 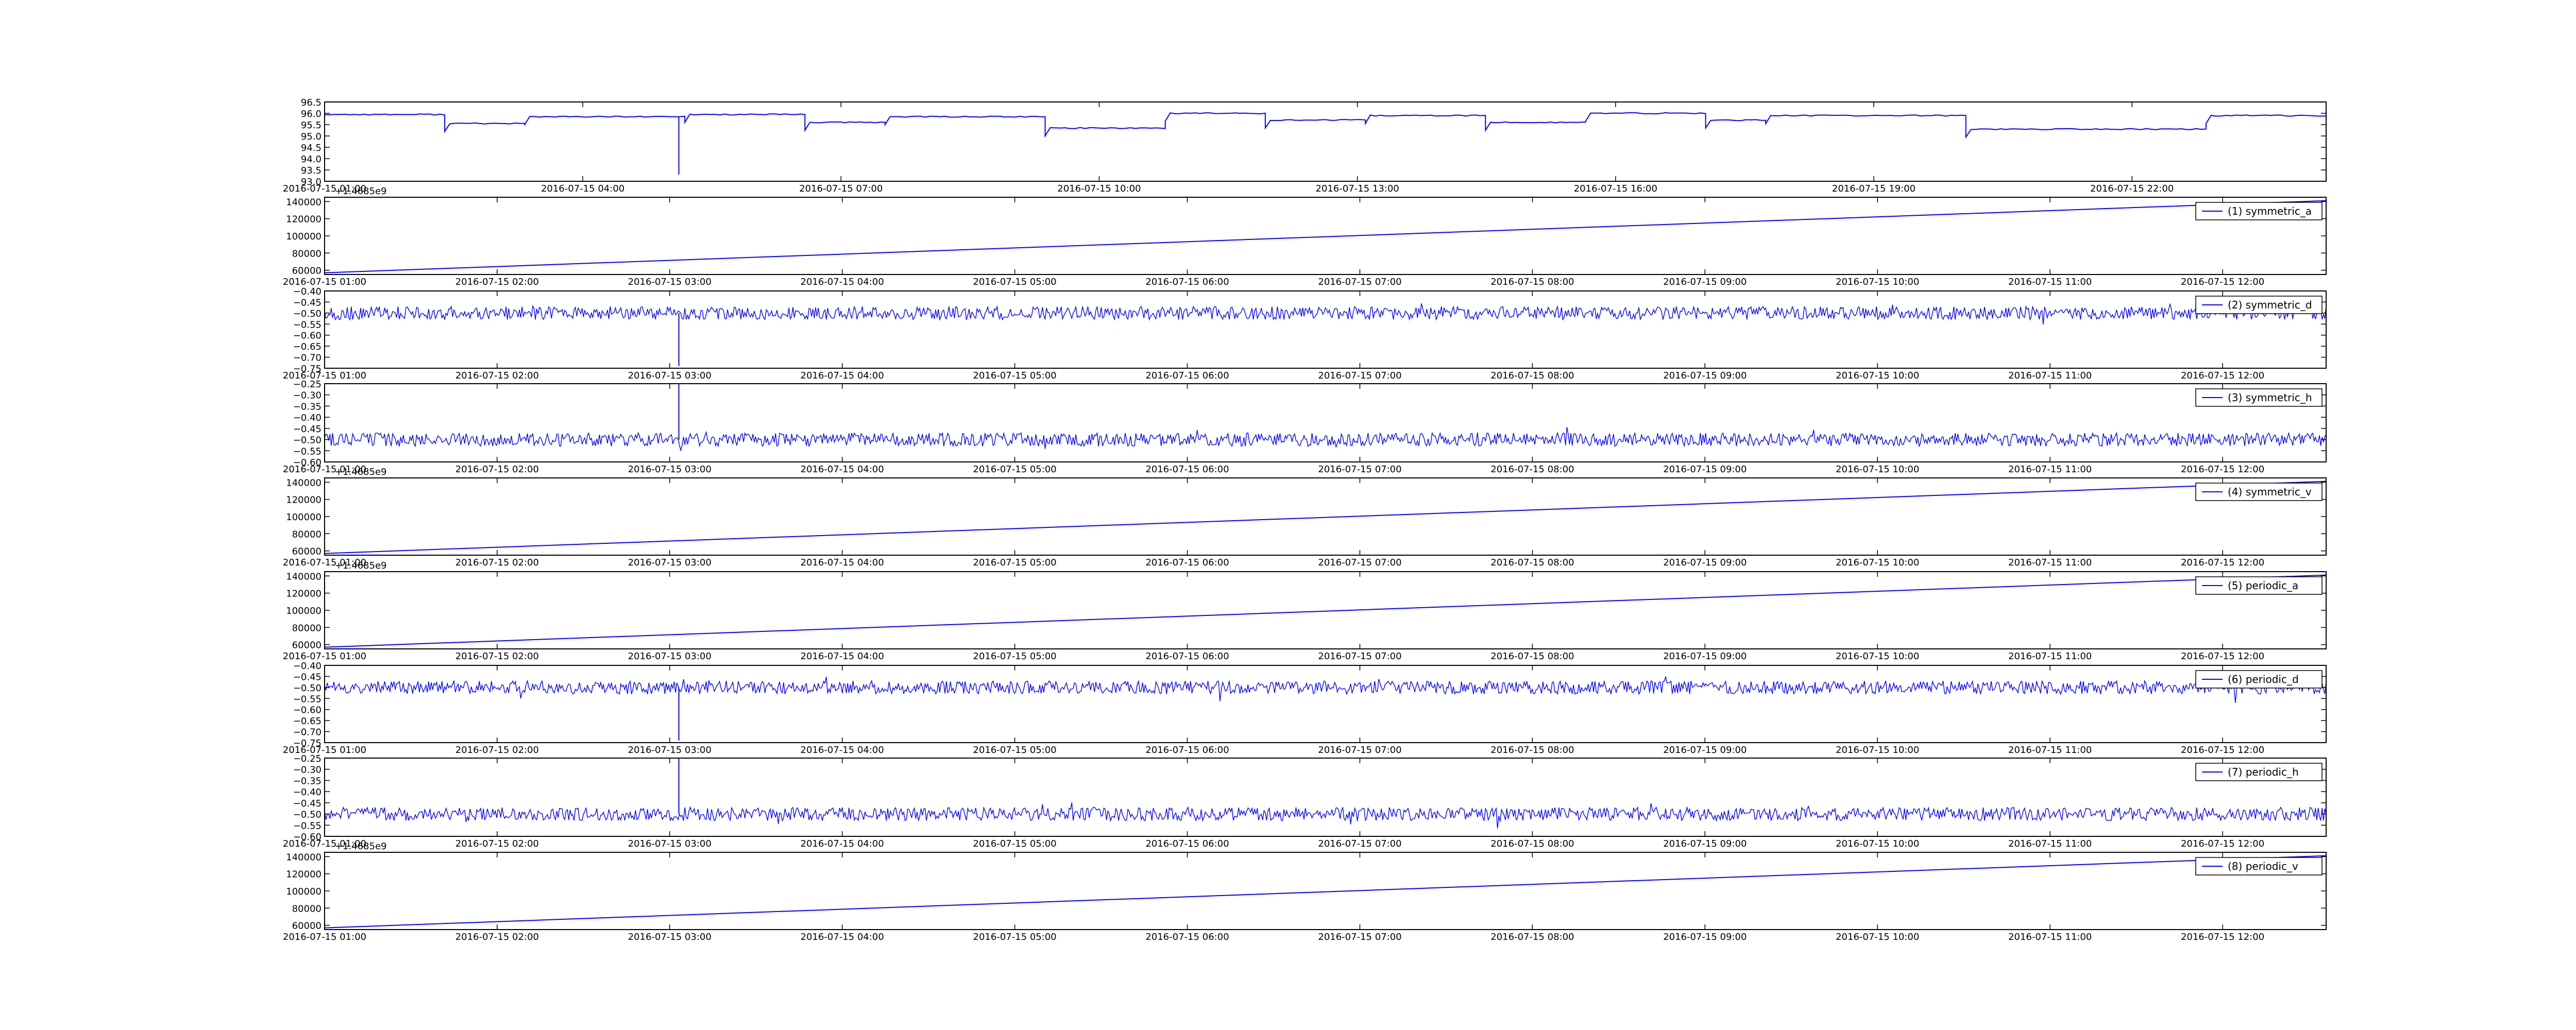 What do you see at coordinates (306, 646) in the screenshot?
I see `y-tick-label: 60000` at bounding box center [306, 646].